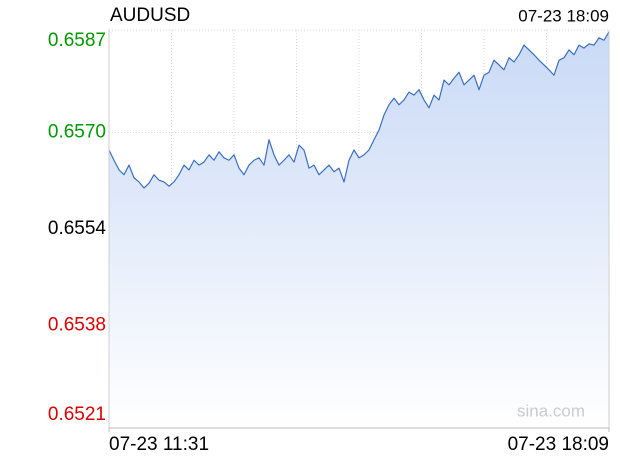  I want to click on y-tick-label: 0.6587, so click(77, 40).